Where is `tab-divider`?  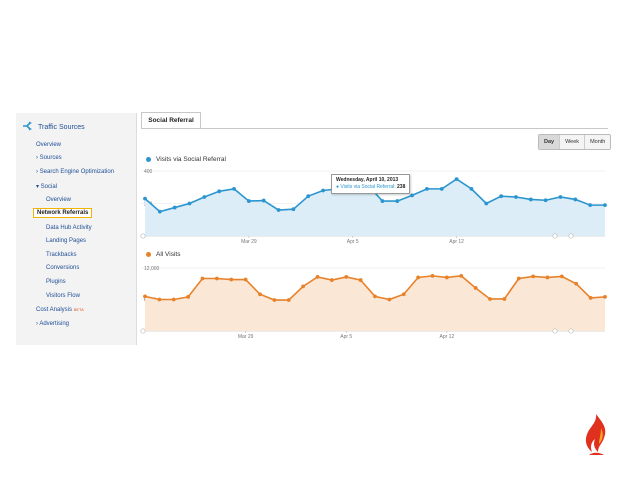 tab-divider is located at coordinates (374, 128).